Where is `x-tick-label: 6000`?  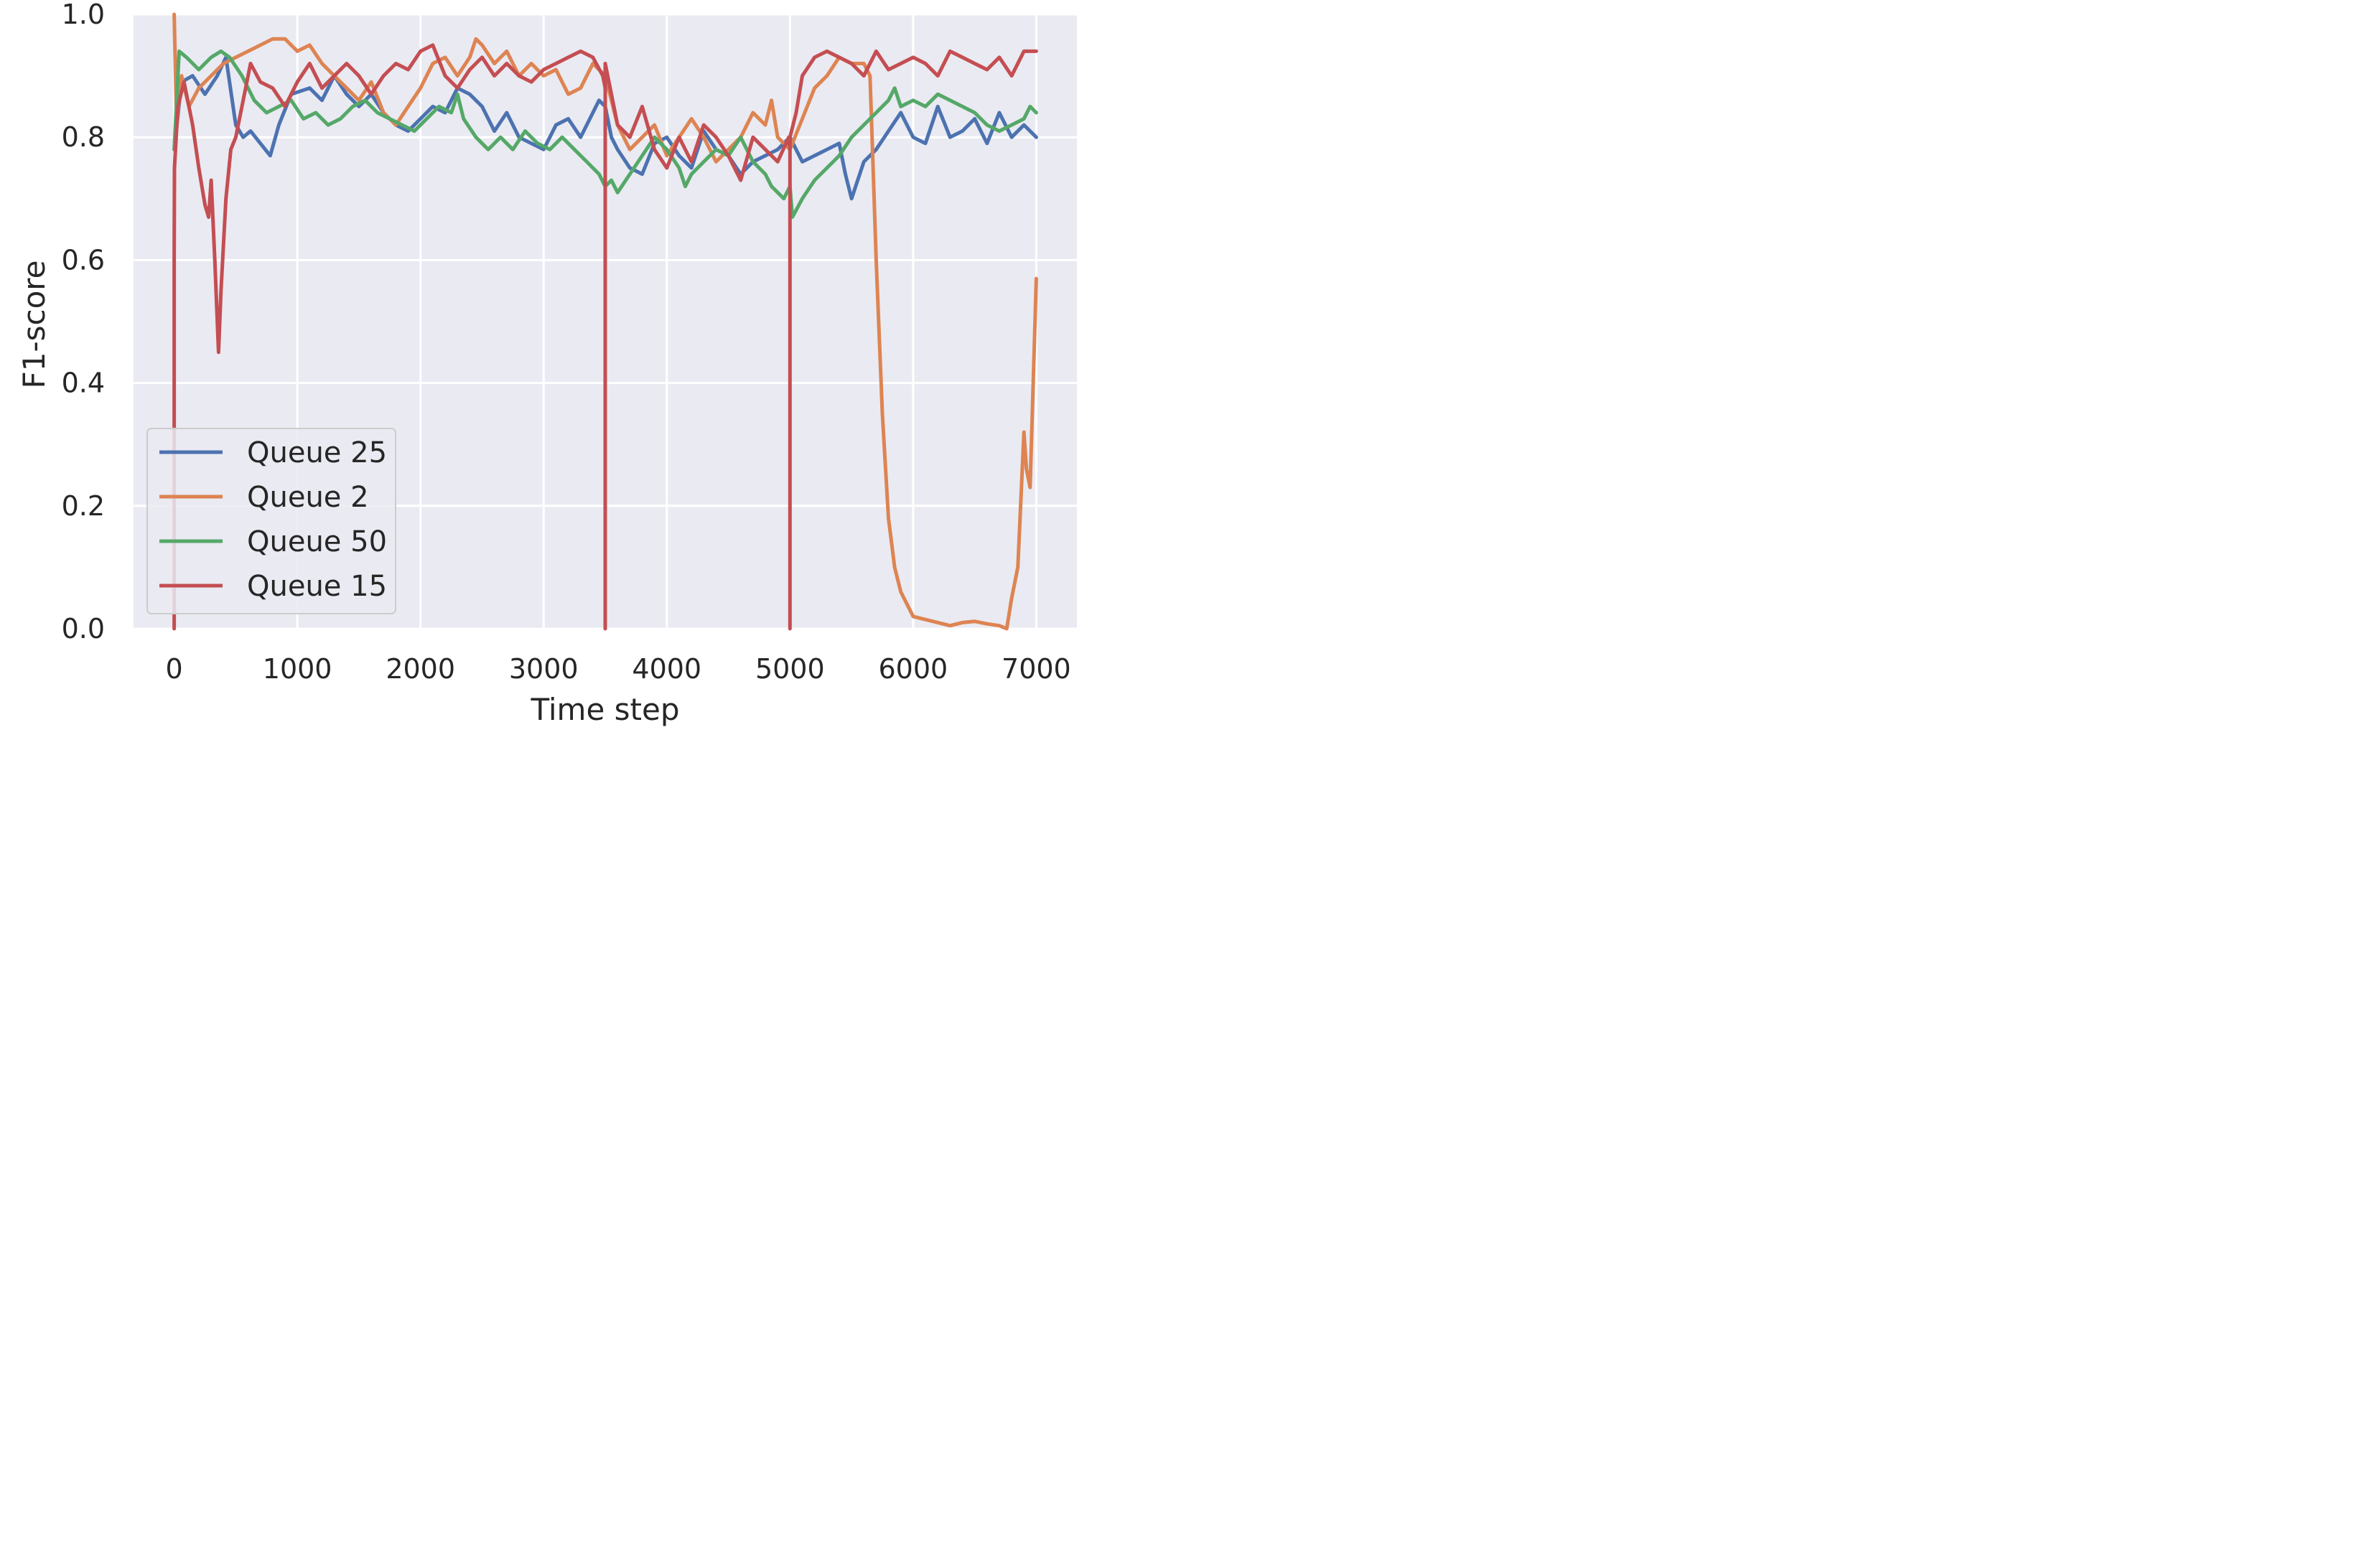 x-tick-label: 6000 is located at coordinates (913, 669).